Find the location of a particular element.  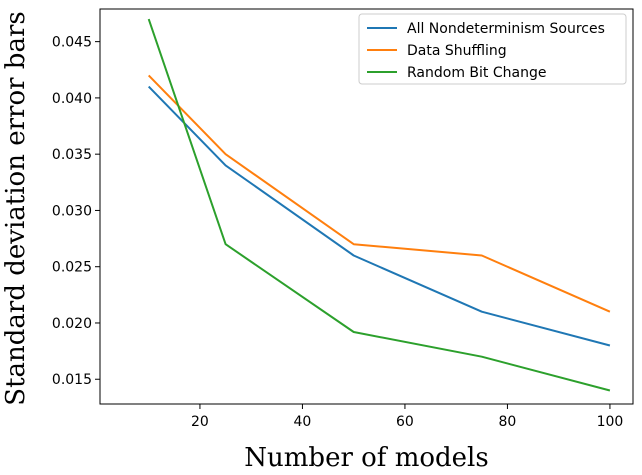

legend-label: Data Shuffling is located at coordinates (457, 51).